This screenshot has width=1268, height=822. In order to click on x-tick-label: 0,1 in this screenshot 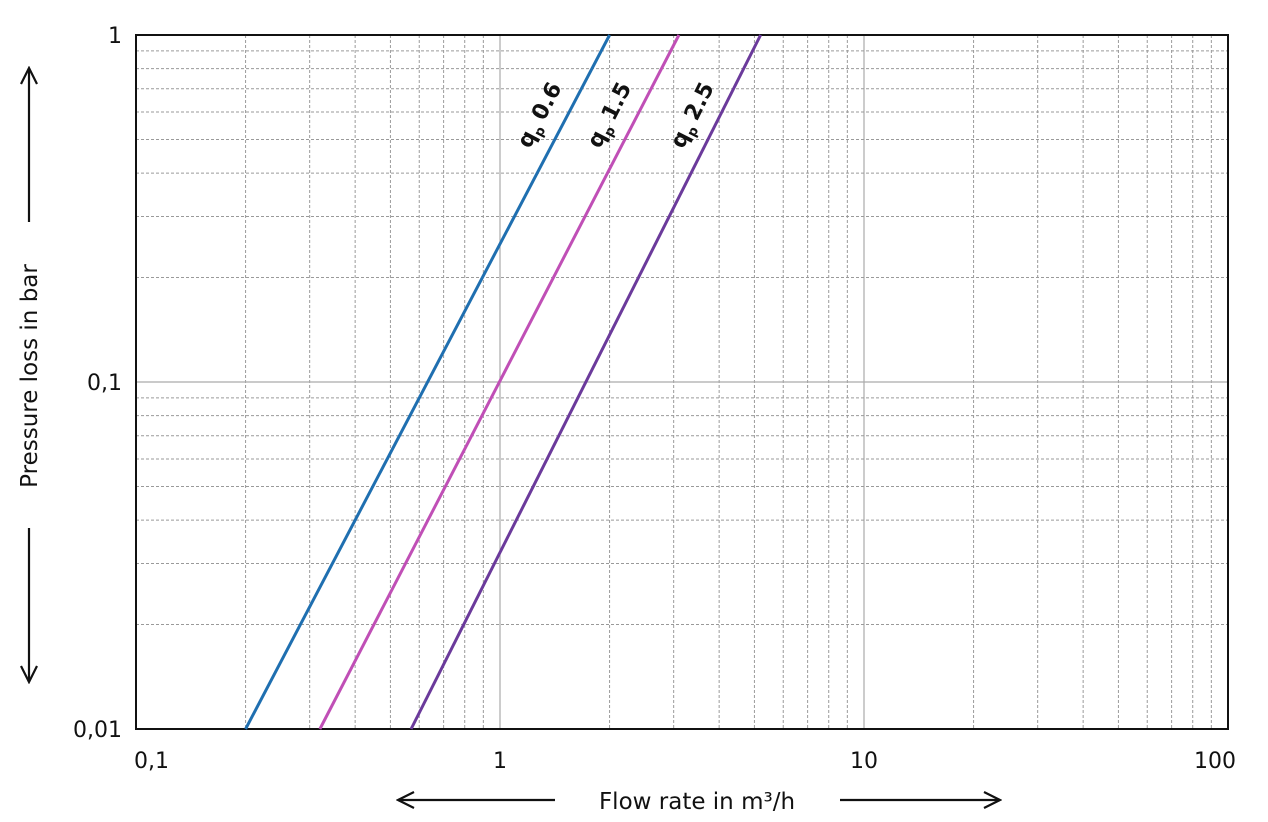, I will do `click(151, 761)`.